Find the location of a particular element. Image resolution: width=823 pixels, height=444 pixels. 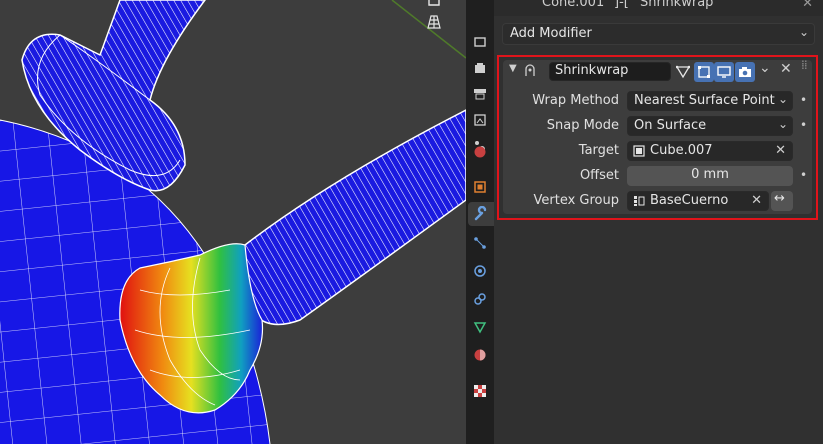

remove-modifier-icon: ✕ is located at coordinates (786, 69).